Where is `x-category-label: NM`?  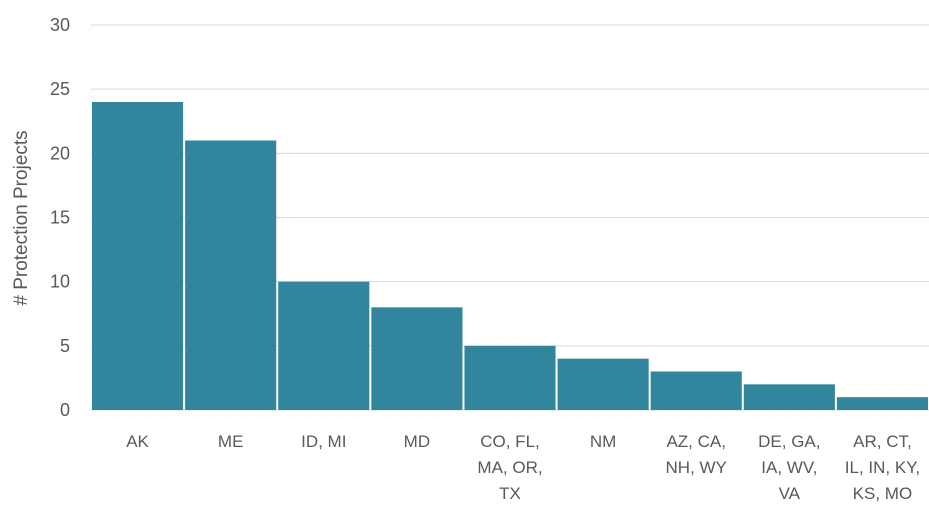 x-category-label: NM is located at coordinates (603, 441).